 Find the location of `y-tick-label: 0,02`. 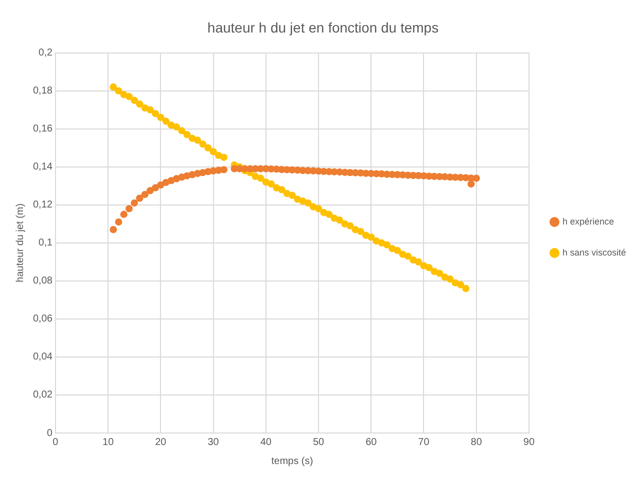

y-tick-label: 0,02 is located at coordinates (42, 395).